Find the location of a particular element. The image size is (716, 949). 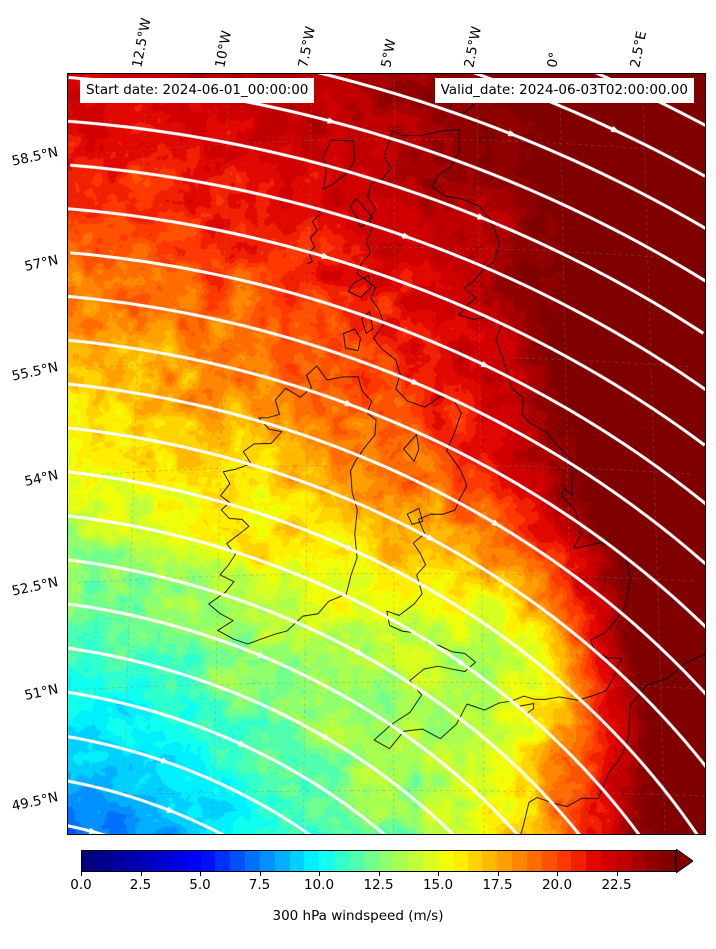

longitude-tick-label: 2.5°W is located at coordinates (473, 47).